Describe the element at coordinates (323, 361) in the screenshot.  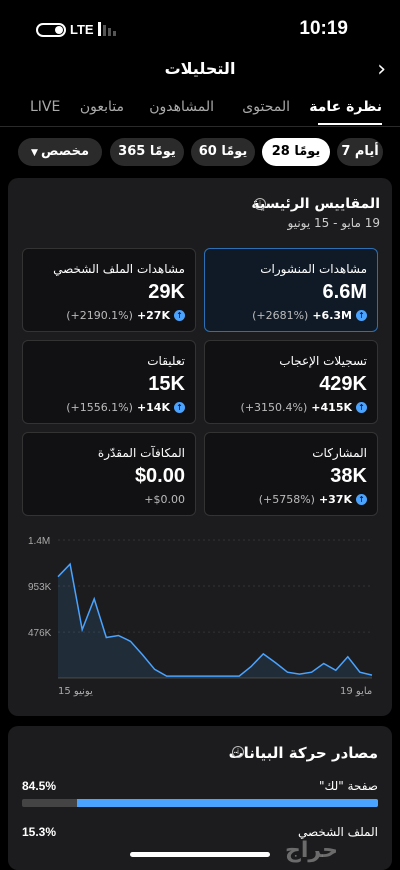
I see `metric-label: تسجيلات الإعجاب` at that location.